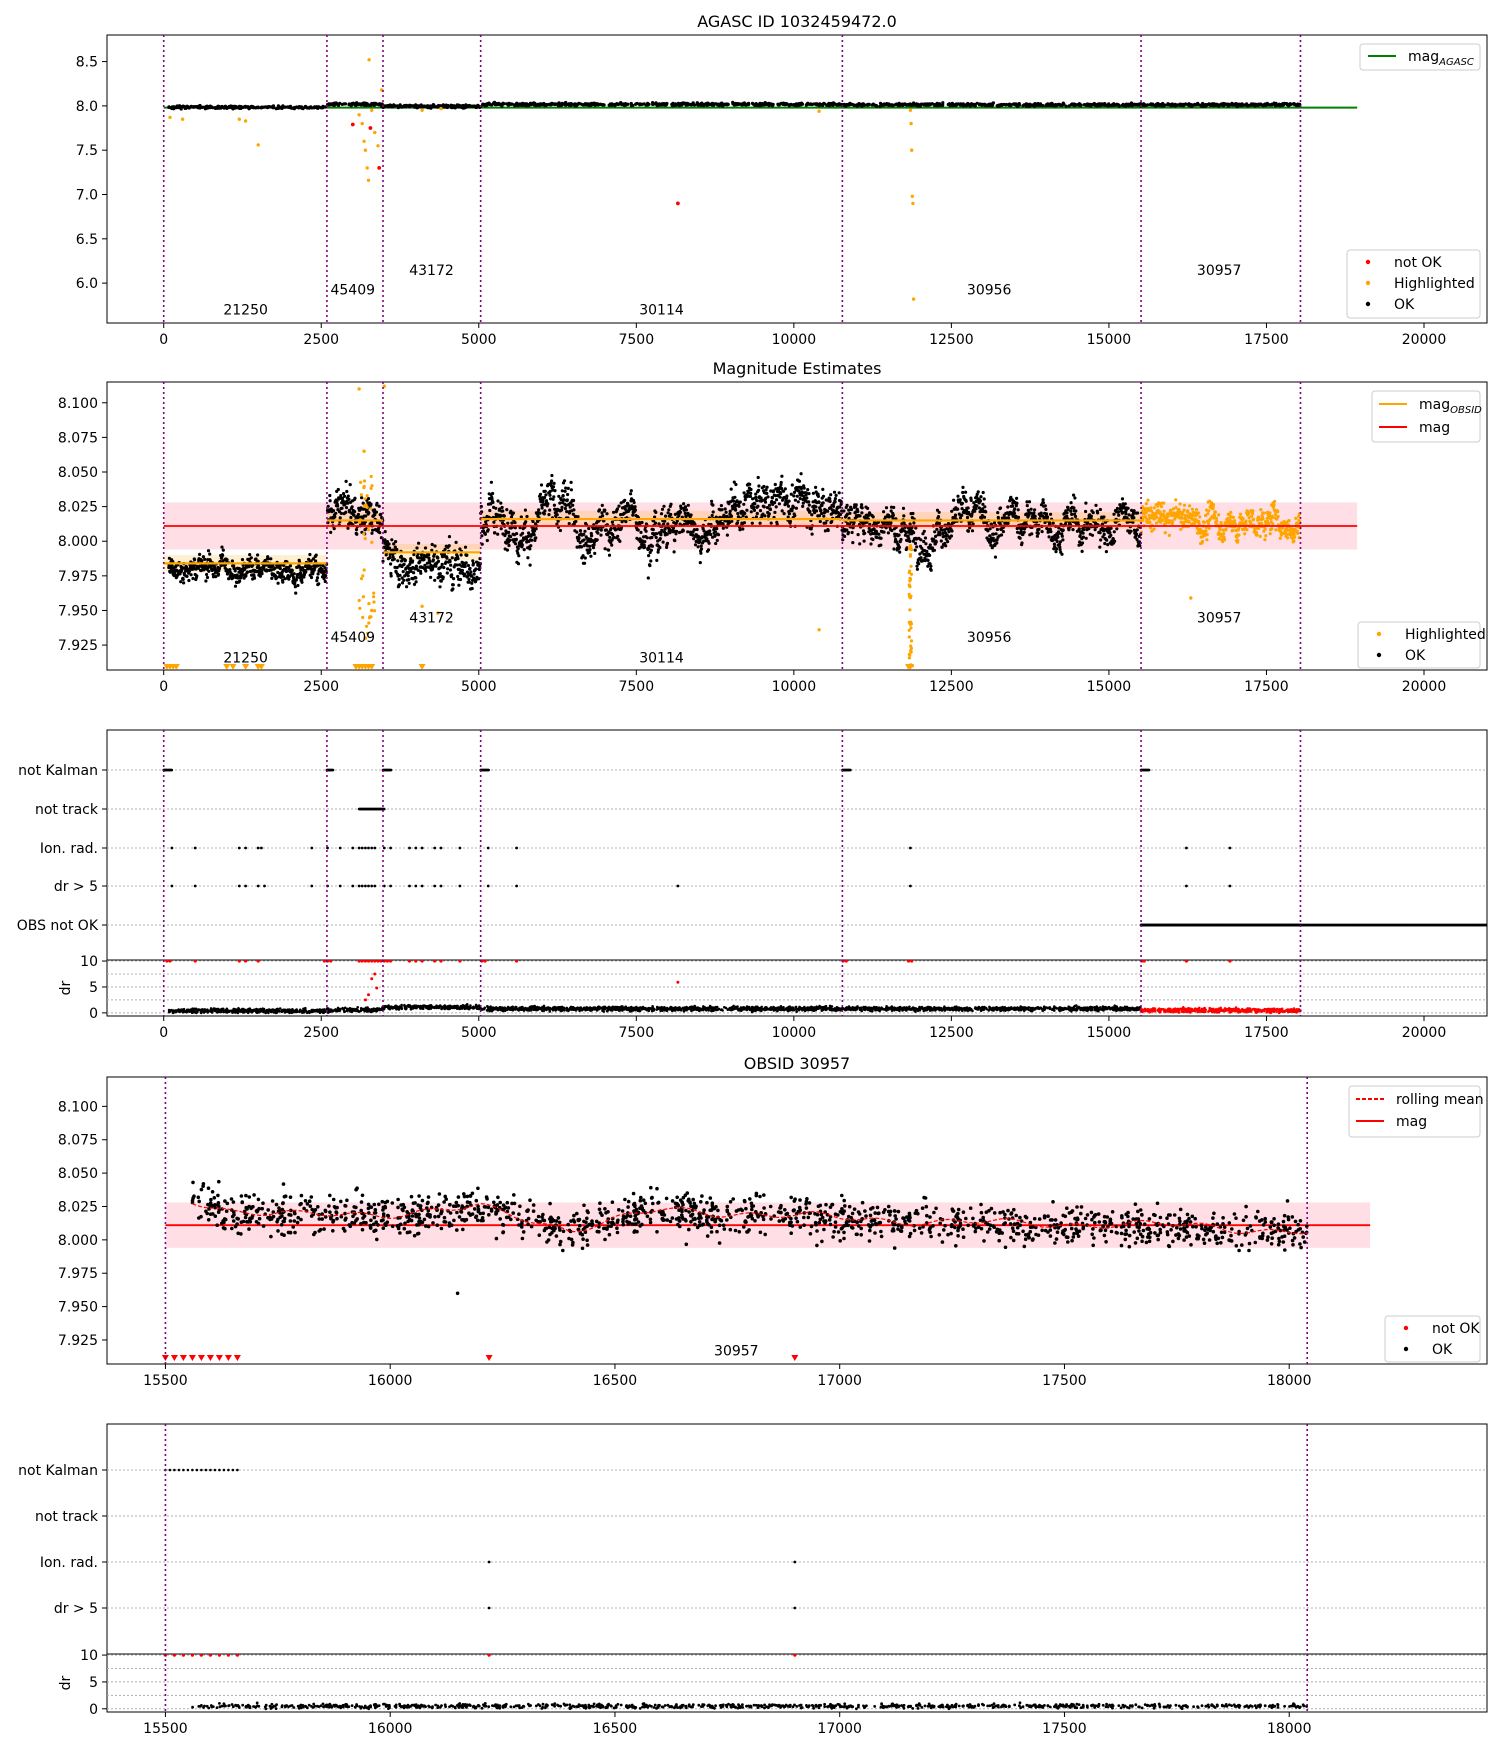  Describe the element at coordinates (1419, 645) in the screenshot. I see `legend-box` at that location.